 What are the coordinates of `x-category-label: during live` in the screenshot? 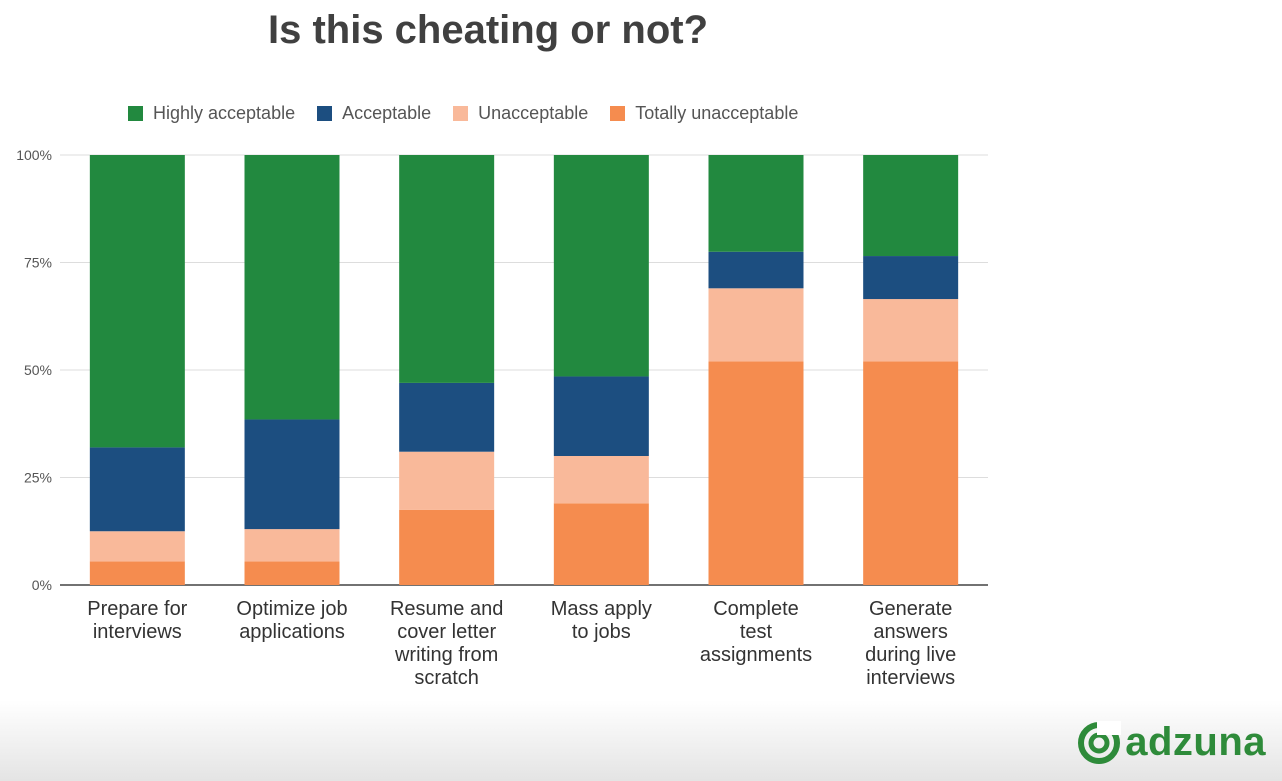 It's located at (910, 655).